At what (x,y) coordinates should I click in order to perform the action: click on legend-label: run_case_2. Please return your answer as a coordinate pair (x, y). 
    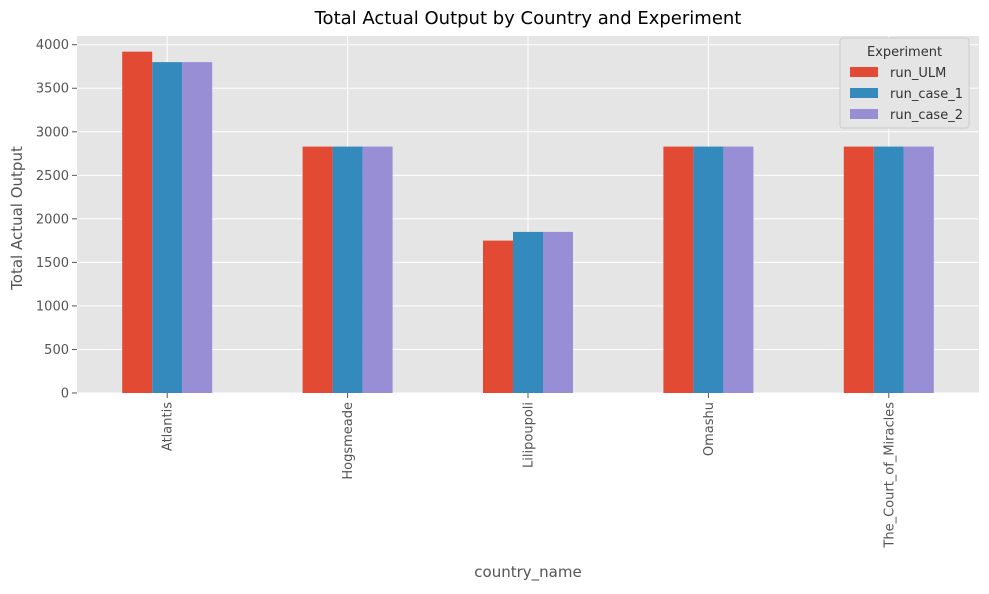
    Looking at the image, I should click on (926, 115).